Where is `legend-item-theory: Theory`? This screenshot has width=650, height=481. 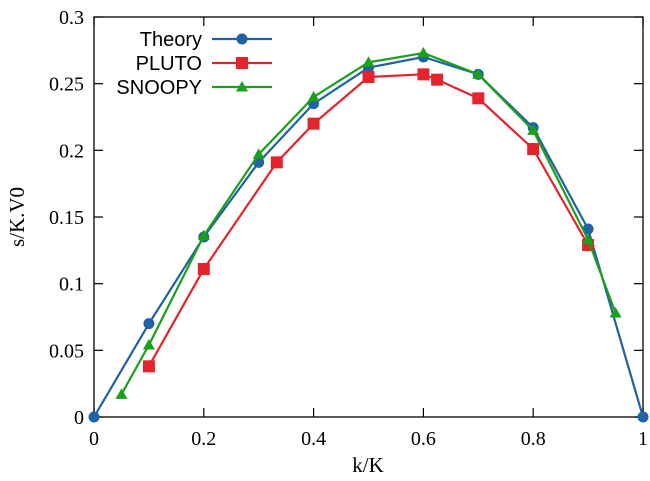
legend-item-theory: Theory is located at coordinates (206, 40).